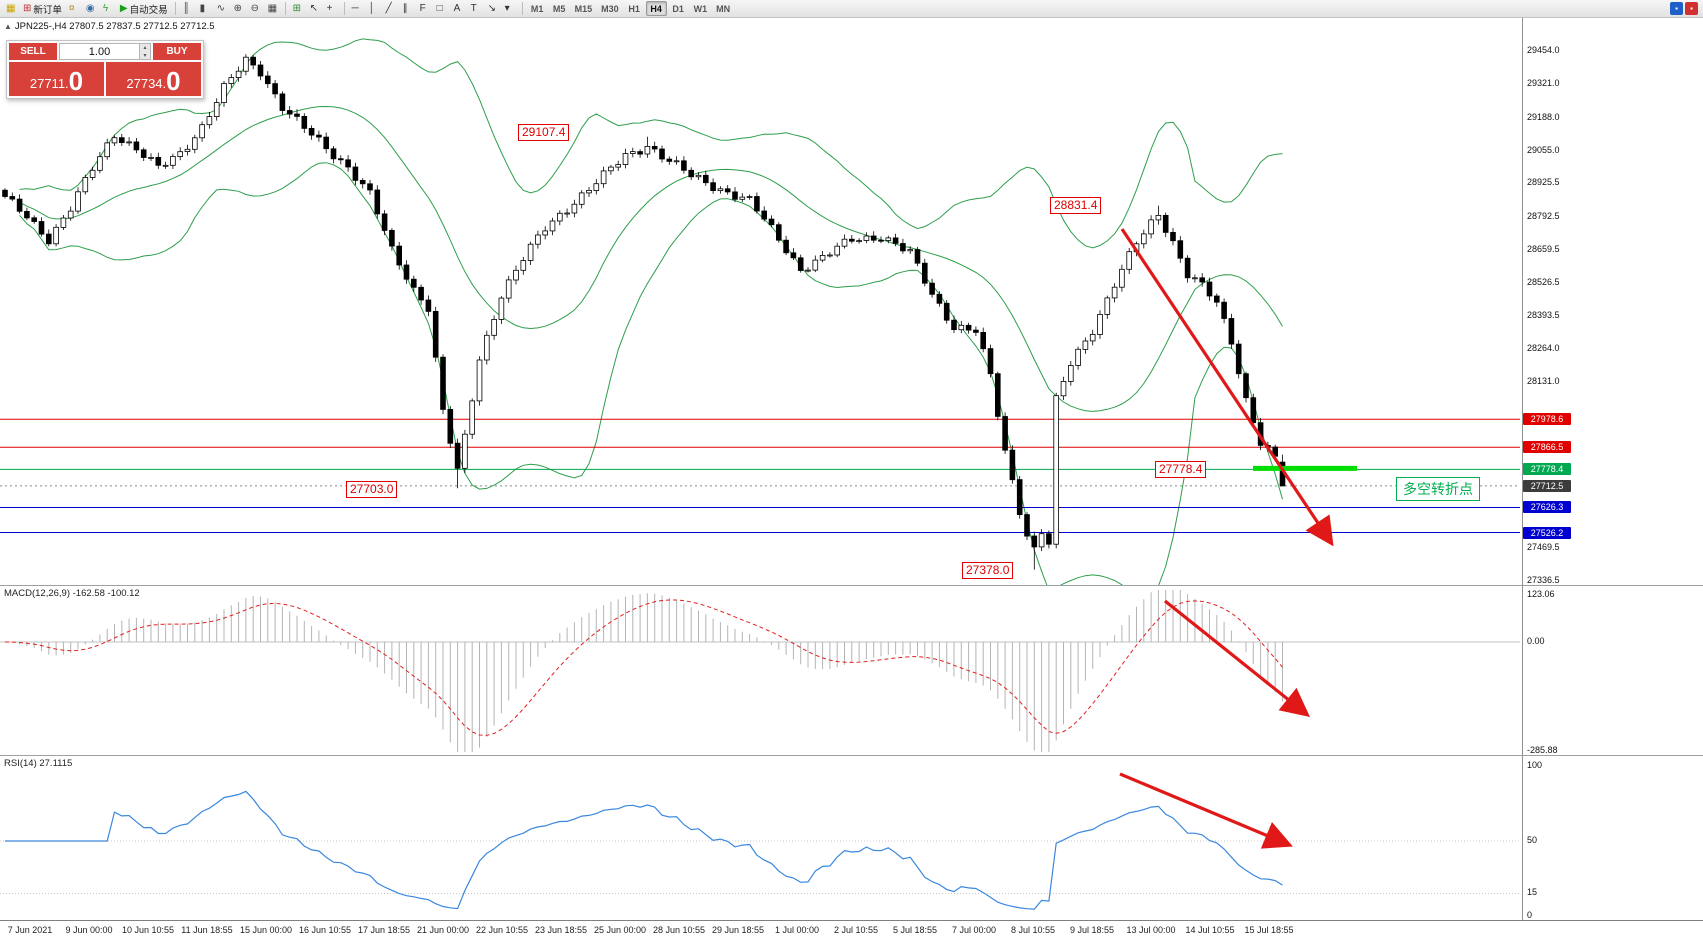  What do you see at coordinates (1536, 641) in the screenshot?
I see `macd-scale-label: 0.00` at bounding box center [1536, 641].